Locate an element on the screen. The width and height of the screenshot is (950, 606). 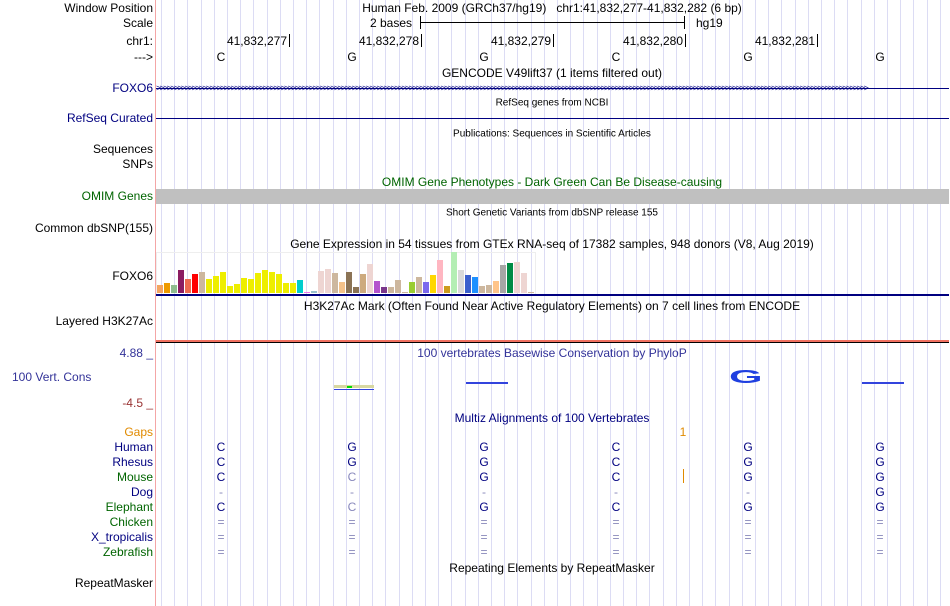
species-label: Dog is located at coordinates (141, 492).